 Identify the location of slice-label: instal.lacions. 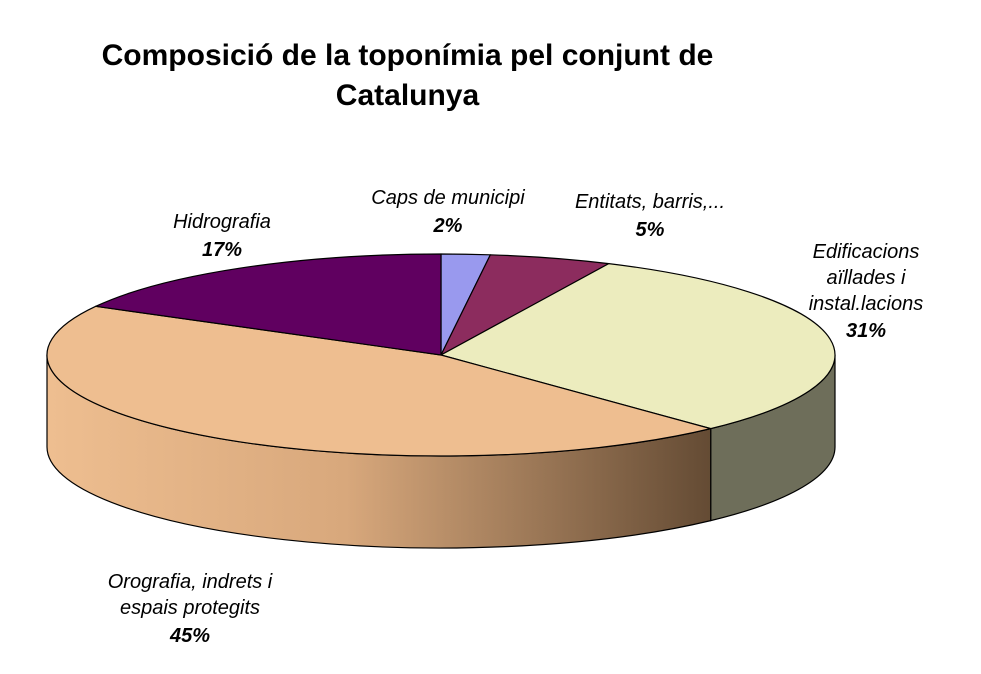
(866, 304).